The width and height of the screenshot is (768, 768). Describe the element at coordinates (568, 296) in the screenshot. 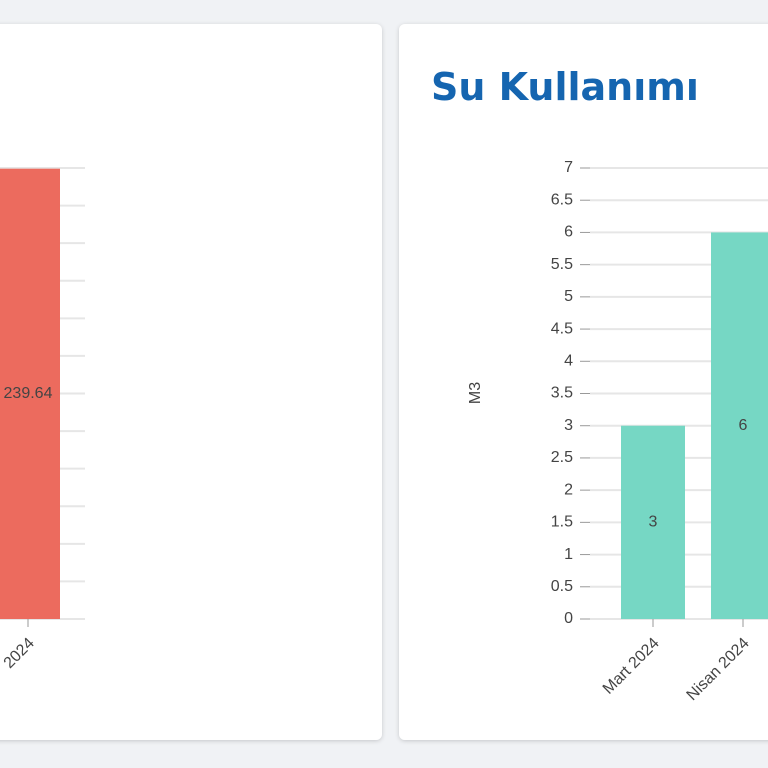

I see `y-tick-label: 5` at that location.